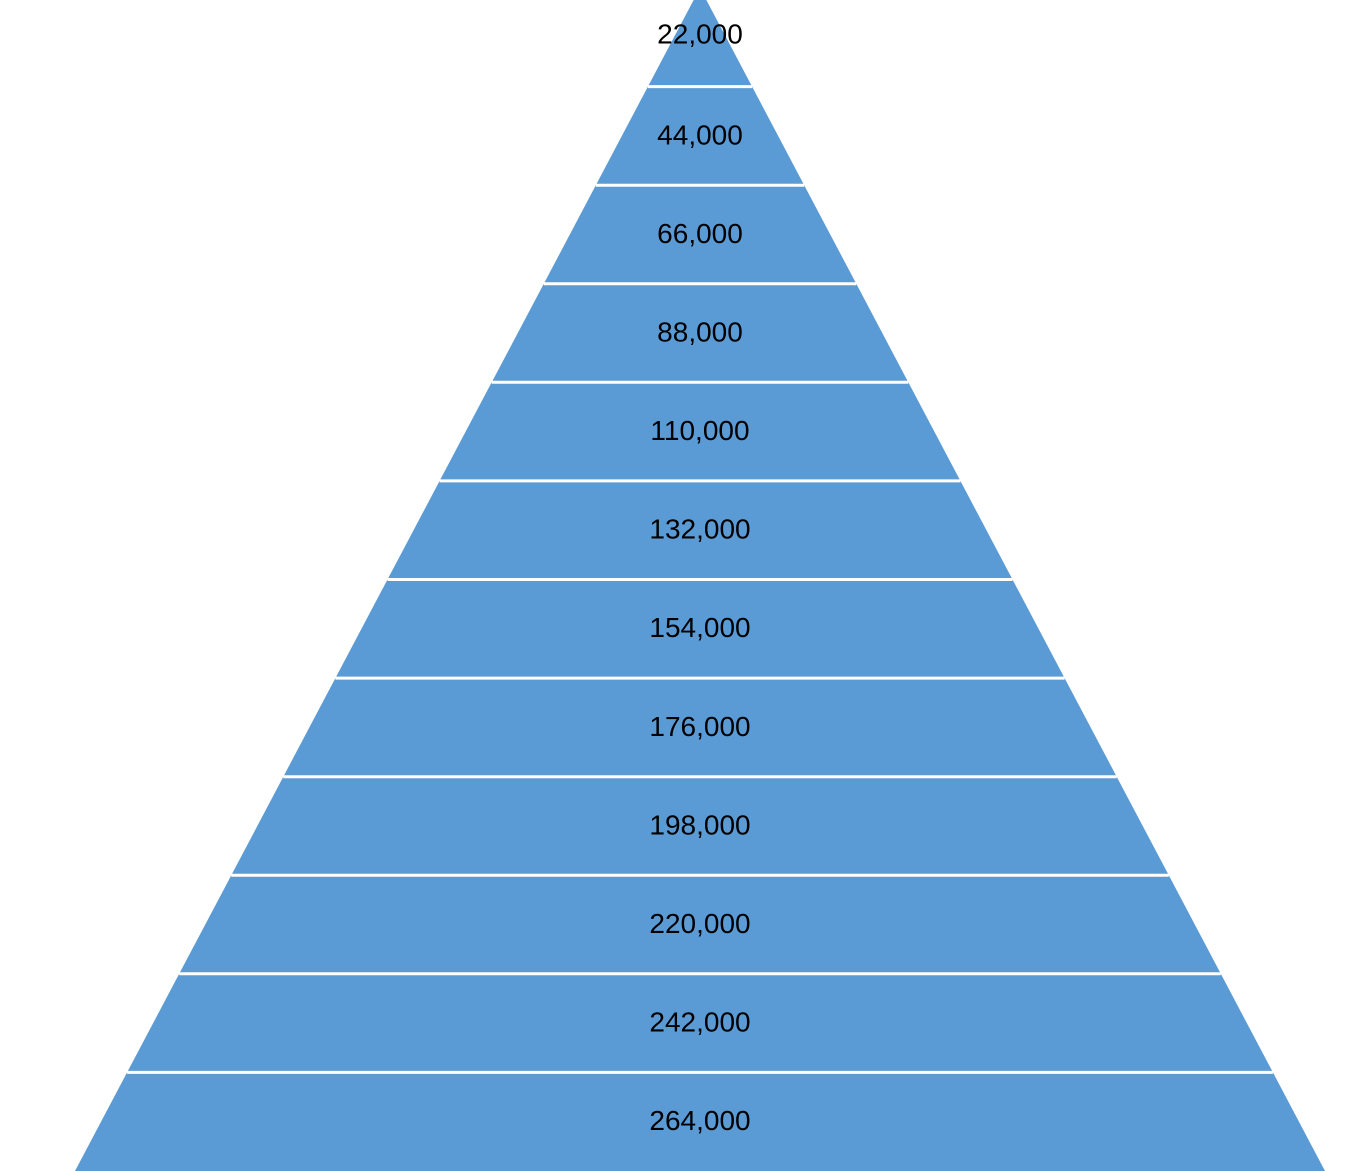 This screenshot has width=1356, height=1171. I want to click on tier-label: 198,000, so click(699, 824).